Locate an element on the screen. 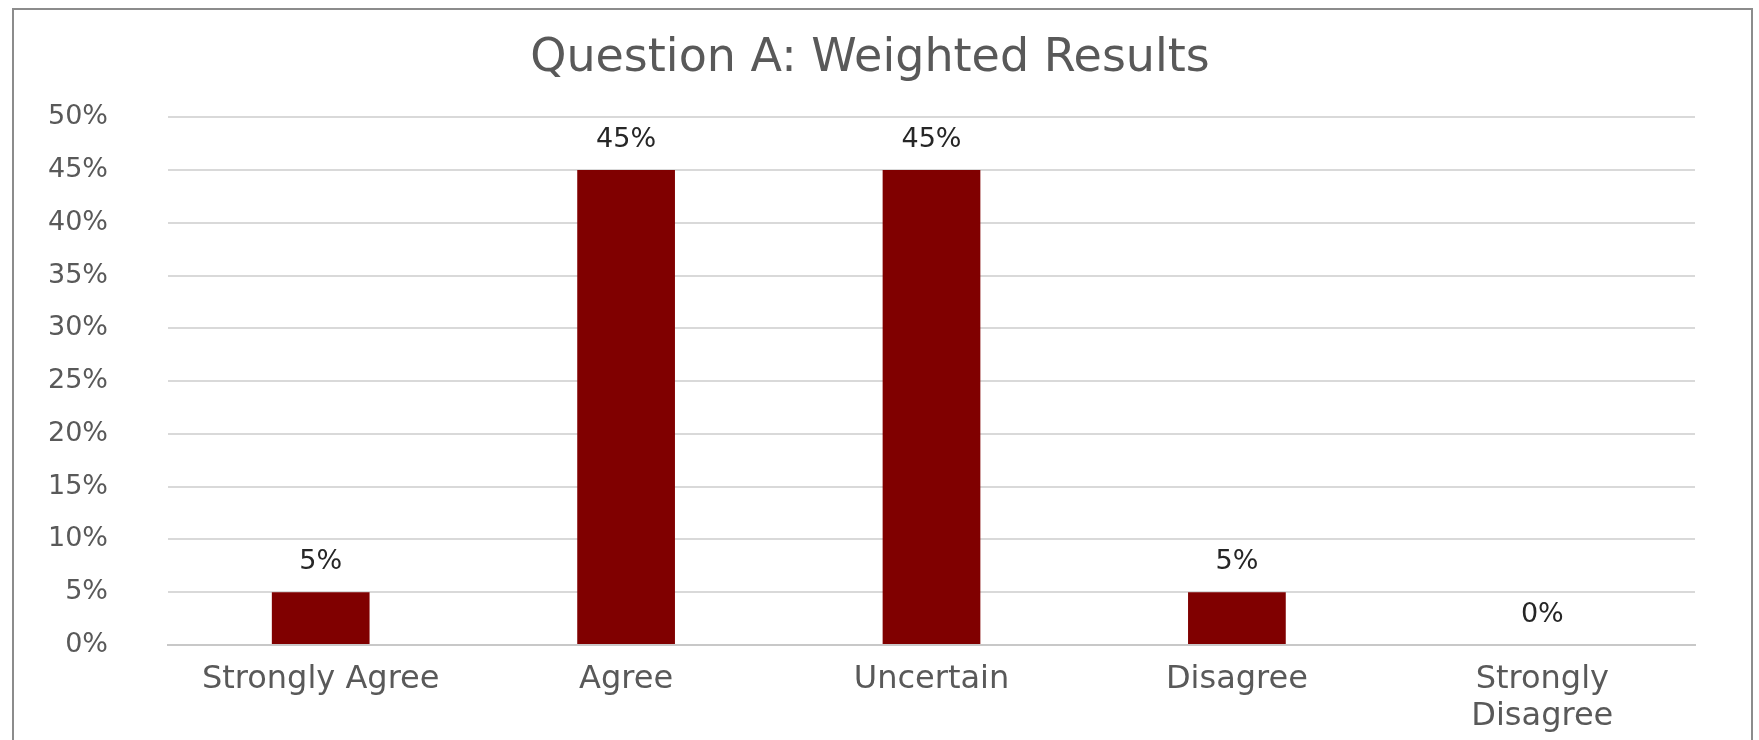  y-tick-label: 30% is located at coordinates (77, 326).